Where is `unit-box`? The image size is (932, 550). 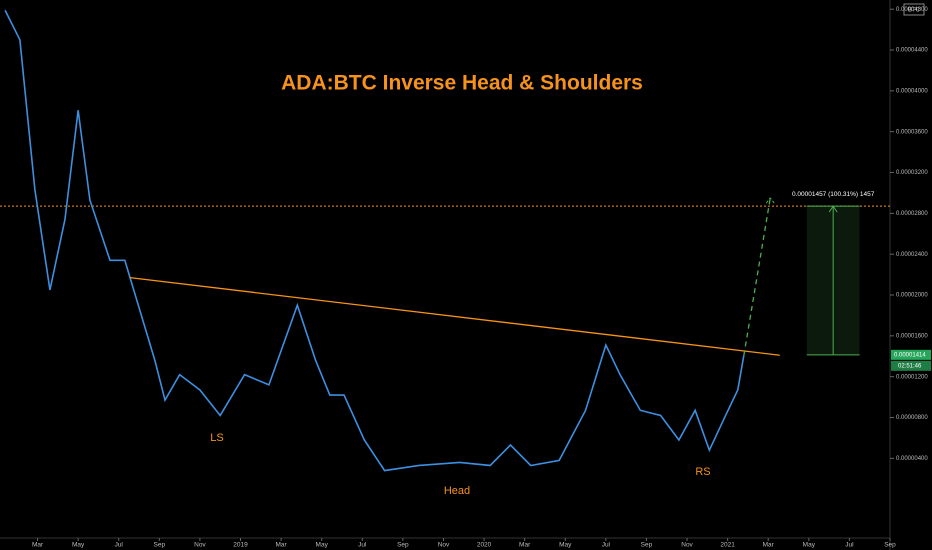 unit-box is located at coordinates (914, 9).